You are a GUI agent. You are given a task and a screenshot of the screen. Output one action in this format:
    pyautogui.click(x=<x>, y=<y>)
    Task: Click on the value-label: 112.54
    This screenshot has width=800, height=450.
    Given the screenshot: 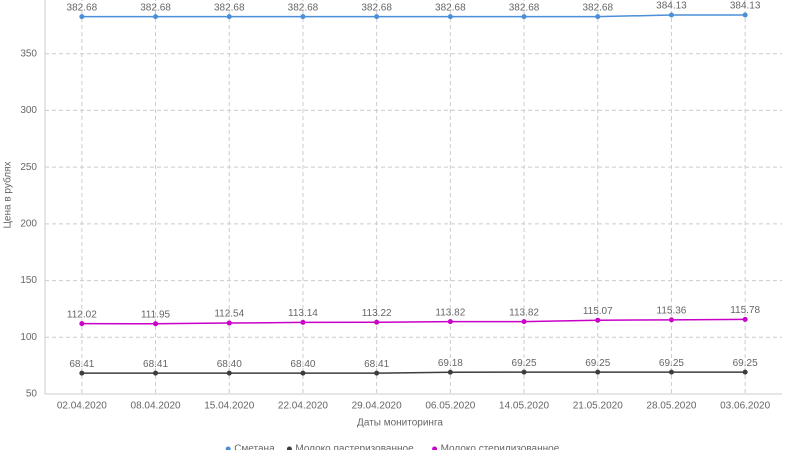 What is the action you would take?
    pyautogui.click(x=229, y=314)
    